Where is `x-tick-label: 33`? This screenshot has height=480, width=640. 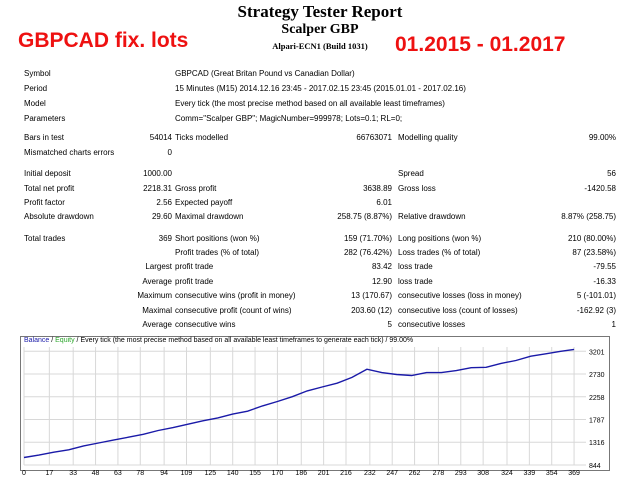 x-tick-label: 33 is located at coordinates (73, 473).